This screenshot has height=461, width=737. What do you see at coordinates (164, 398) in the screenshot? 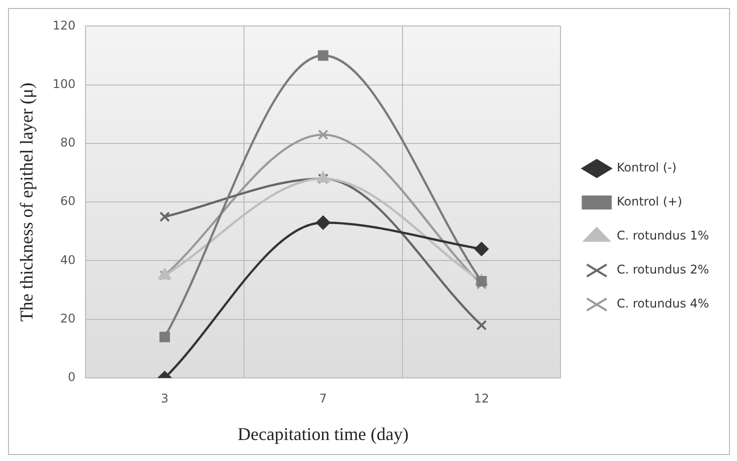
I see `x-tick-label: 3` at bounding box center [164, 398].